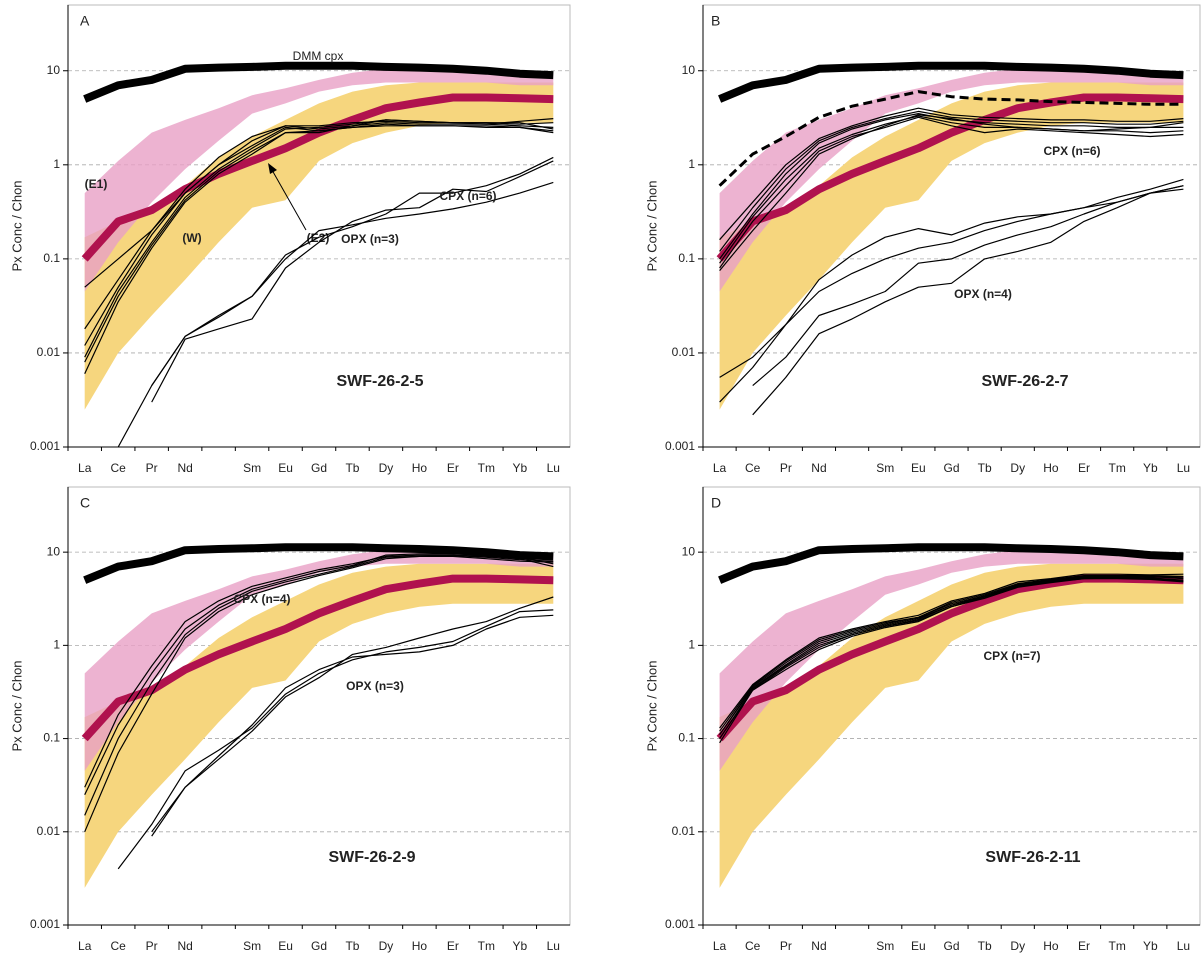 The height and width of the screenshot is (958, 1203). Describe the element at coordinates (191, 238) in the screenshot. I see `series-label: (W)` at that location.